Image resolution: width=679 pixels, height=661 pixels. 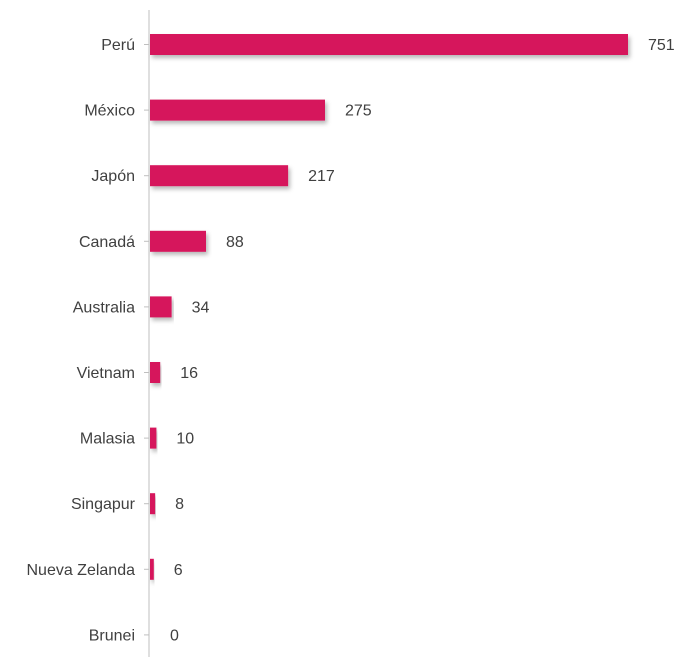 What do you see at coordinates (107, 242) in the screenshot?
I see `category-label-canada: Canadá` at bounding box center [107, 242].